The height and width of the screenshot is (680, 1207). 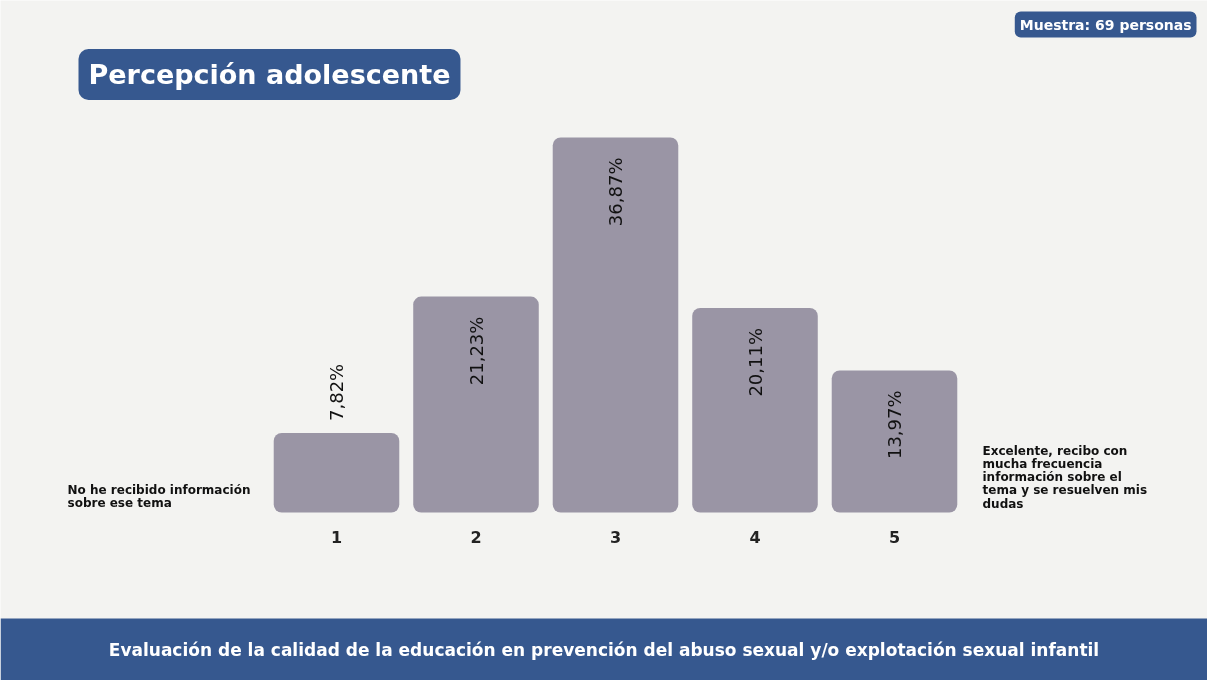 I want to click on text: No he recibido información sobre ese tema, so click(x=159, y=496).